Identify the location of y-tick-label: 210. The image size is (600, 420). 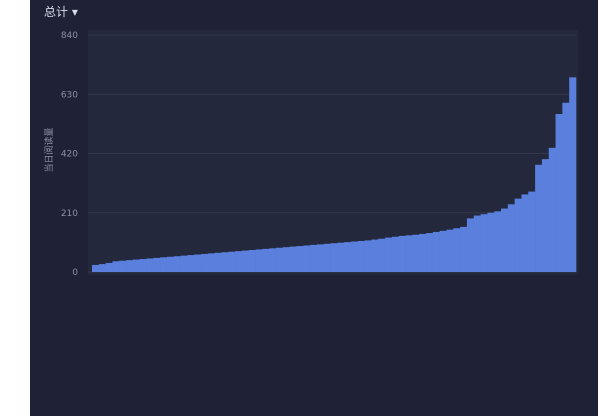
(69, 214).